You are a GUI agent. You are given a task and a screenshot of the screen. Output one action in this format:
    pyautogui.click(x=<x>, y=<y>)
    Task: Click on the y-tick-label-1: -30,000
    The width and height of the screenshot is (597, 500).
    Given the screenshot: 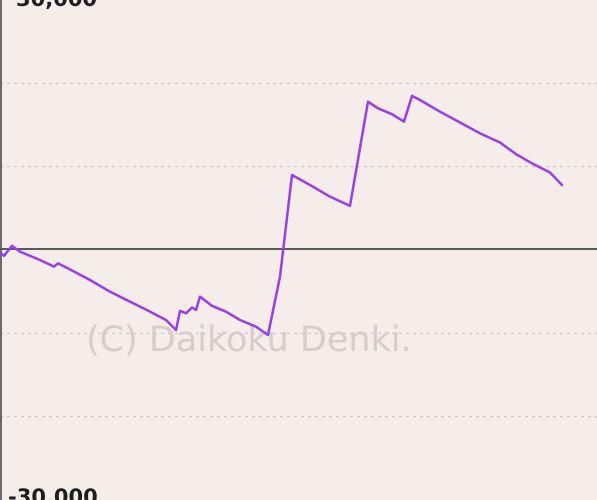 What is the action you would take?
    pyautogui.click(x=53, y=492)
    